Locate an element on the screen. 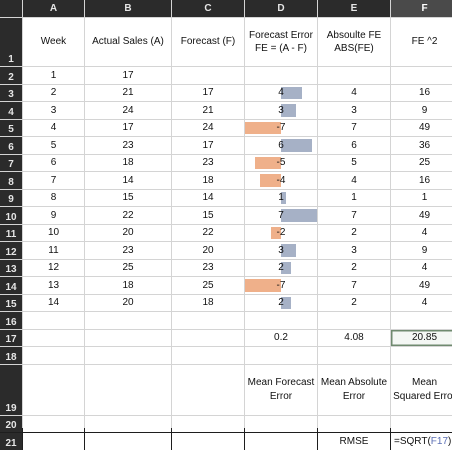 The image size is (452, 450). cell-f8: 16 is located at coordinates (421, 180).